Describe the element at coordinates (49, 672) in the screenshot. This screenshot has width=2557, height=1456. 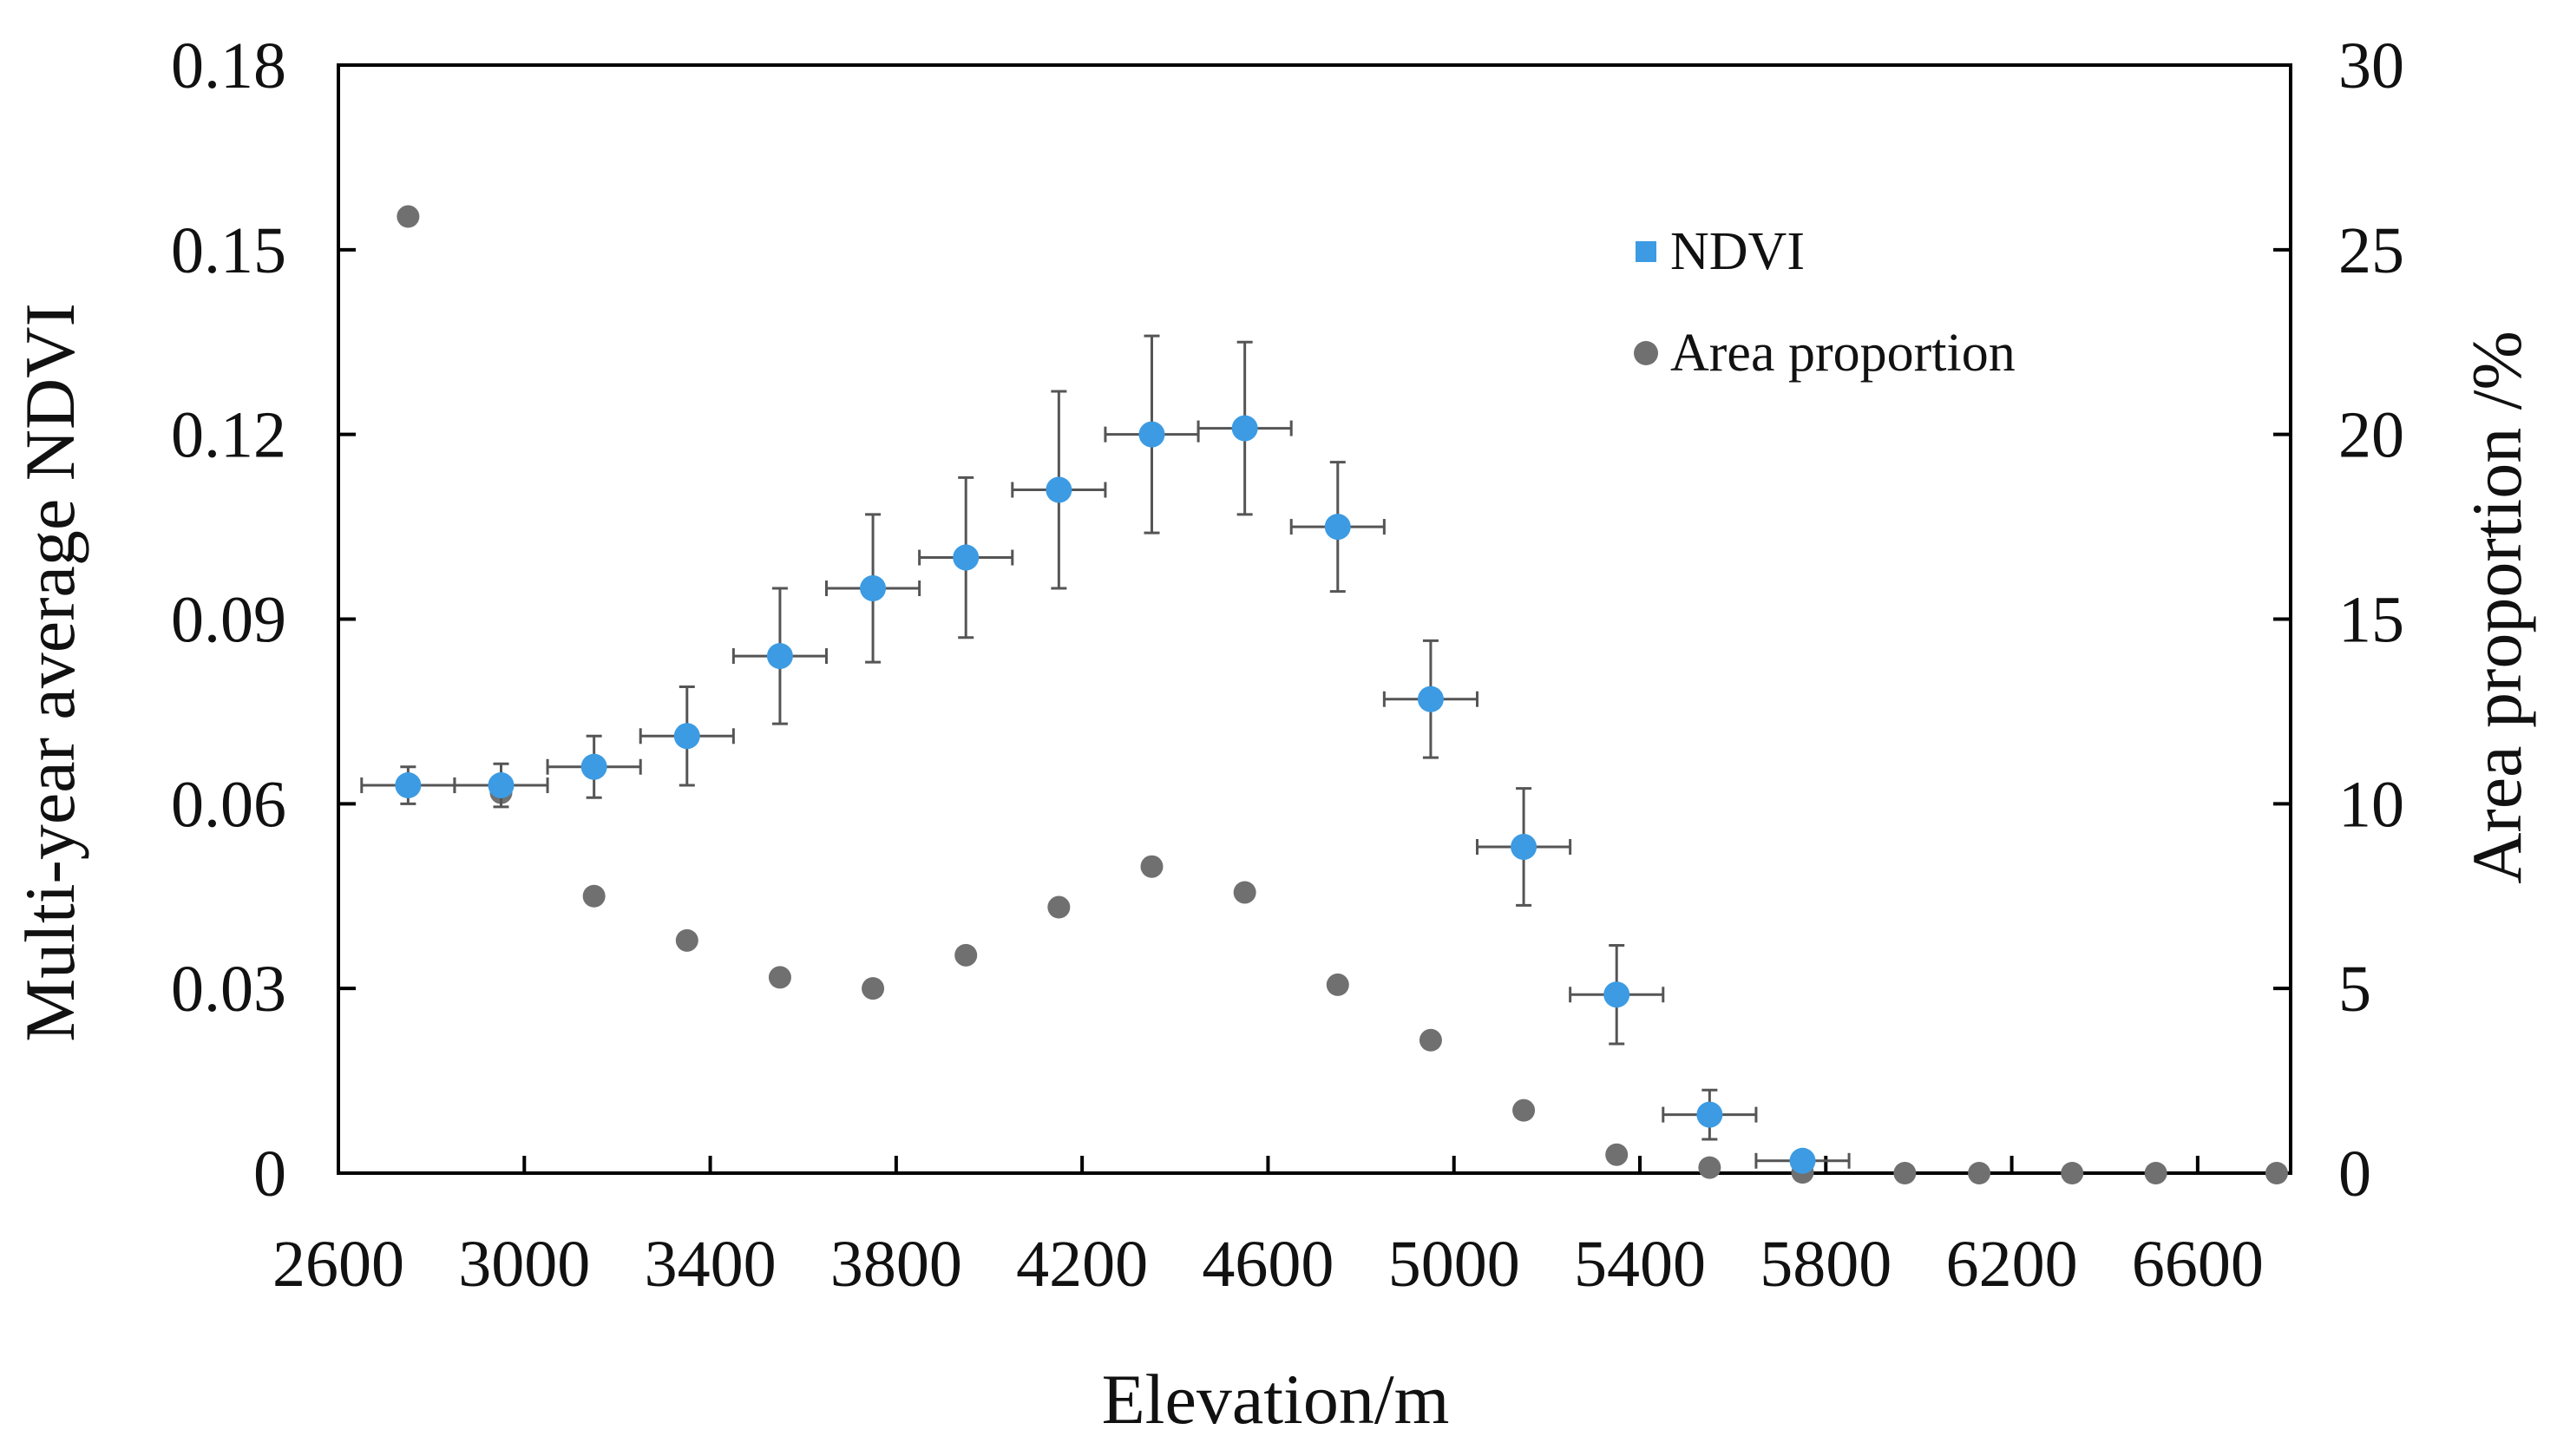
I see `left-y-axis-title: Multi-year average NDVI` at that location.